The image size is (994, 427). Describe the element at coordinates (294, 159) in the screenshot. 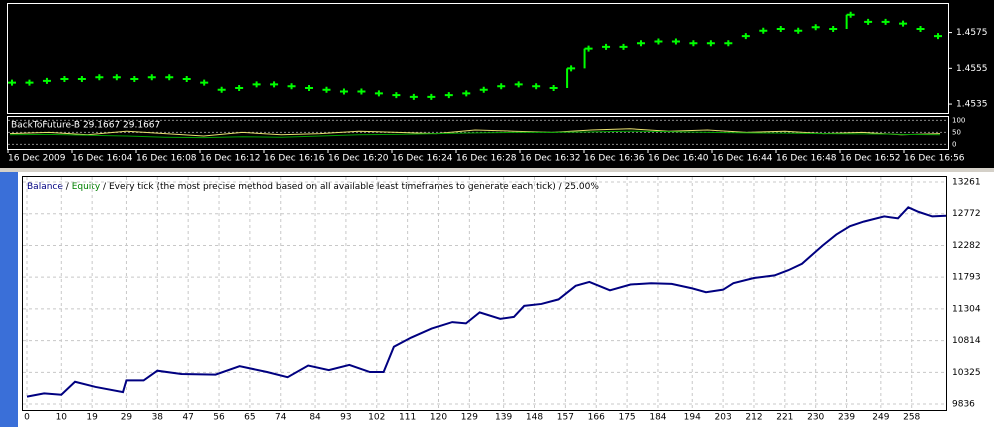

I see `time-label: 16 Dec 16:16` at that location.